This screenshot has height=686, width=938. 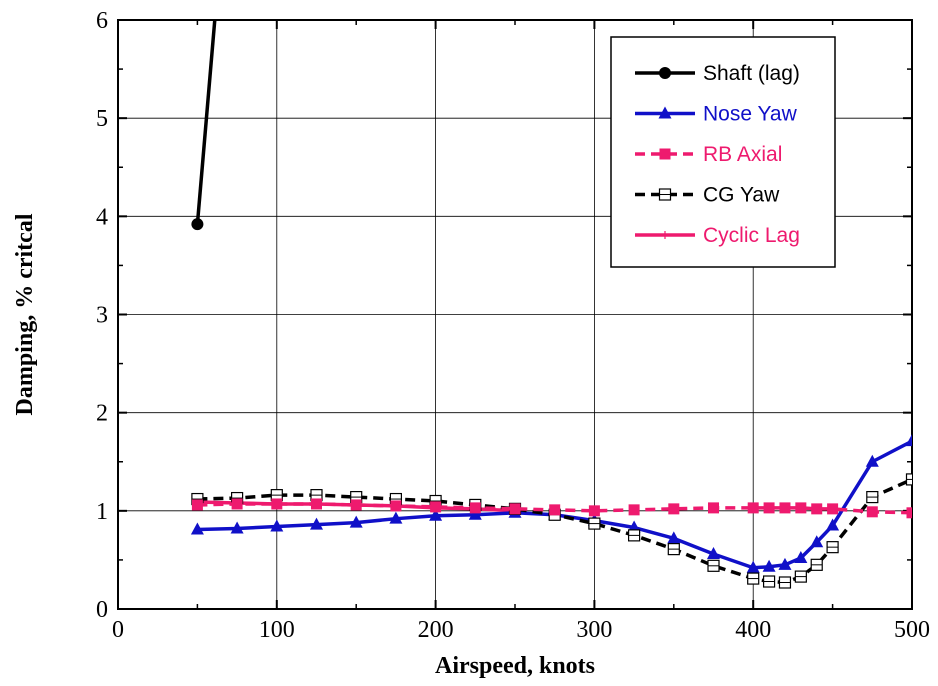 I want to click on y-tick-label: 2, so click(x=102, y=414).